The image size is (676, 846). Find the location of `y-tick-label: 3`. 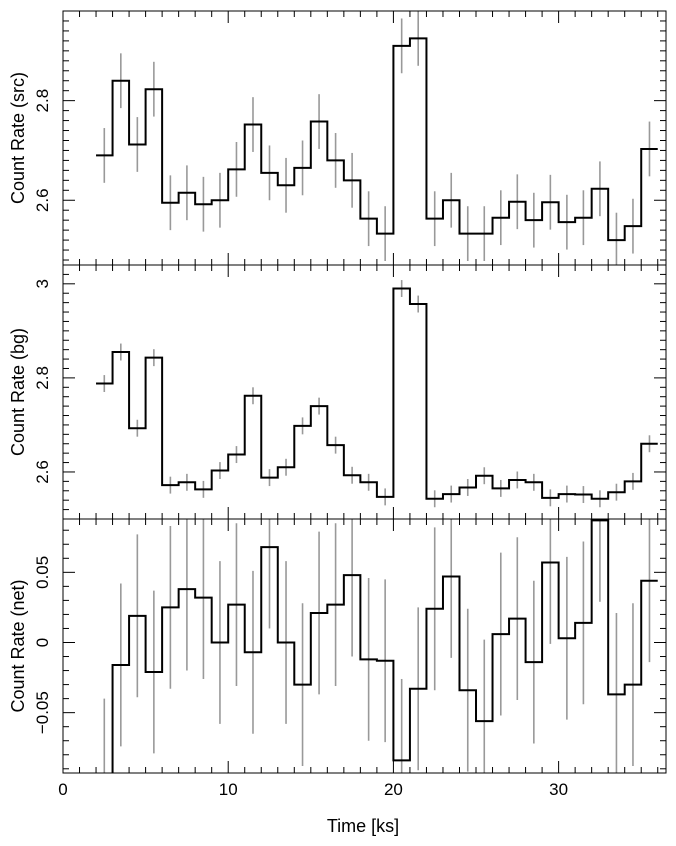

y-tick-label: 3 is located at coordinates (42, 283).